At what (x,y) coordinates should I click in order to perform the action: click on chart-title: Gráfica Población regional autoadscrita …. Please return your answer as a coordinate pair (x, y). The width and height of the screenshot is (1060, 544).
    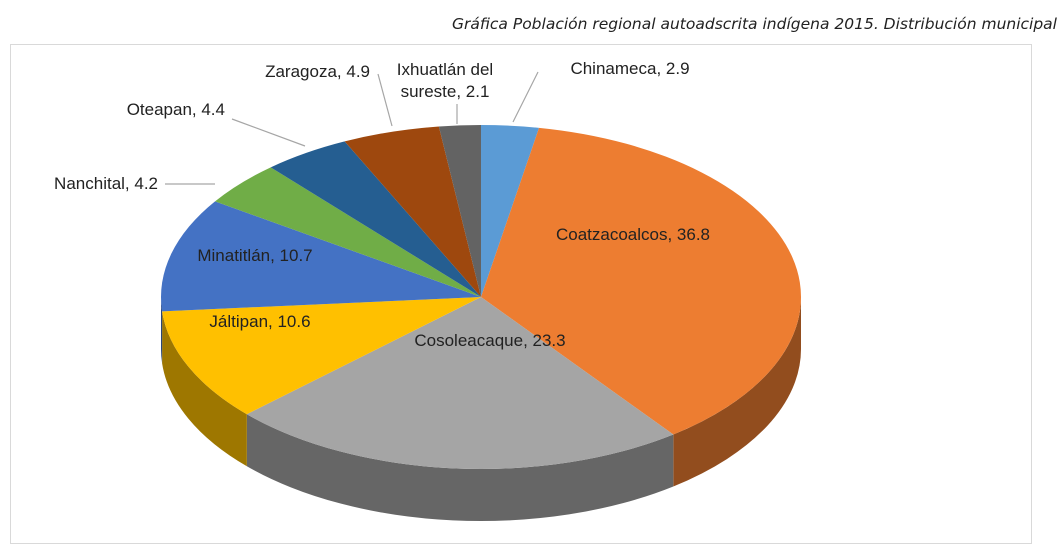
    Looking at the image, I should click on (754, 24).